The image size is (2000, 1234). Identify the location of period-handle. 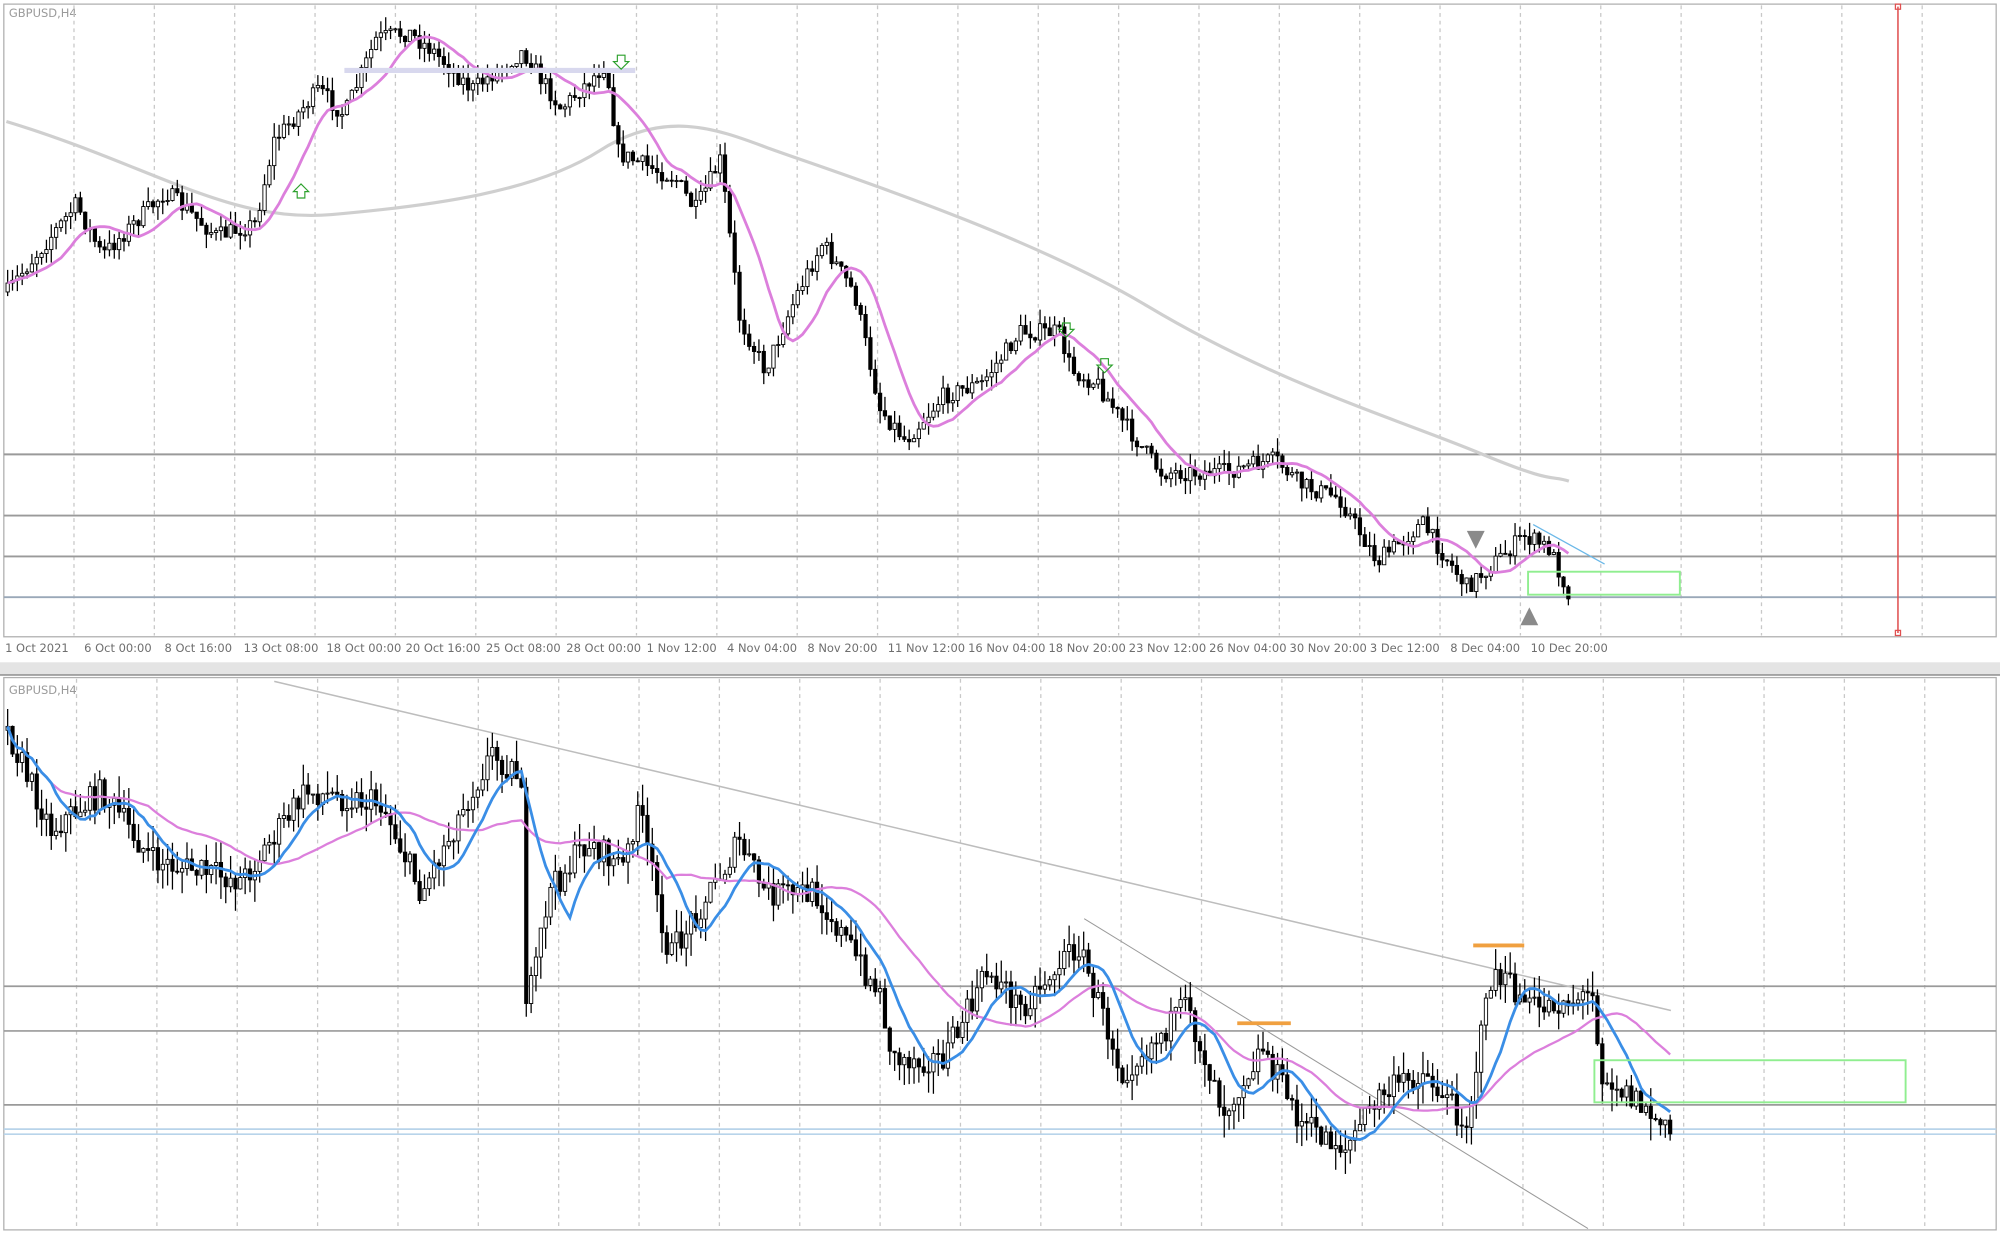
(1898, 633).